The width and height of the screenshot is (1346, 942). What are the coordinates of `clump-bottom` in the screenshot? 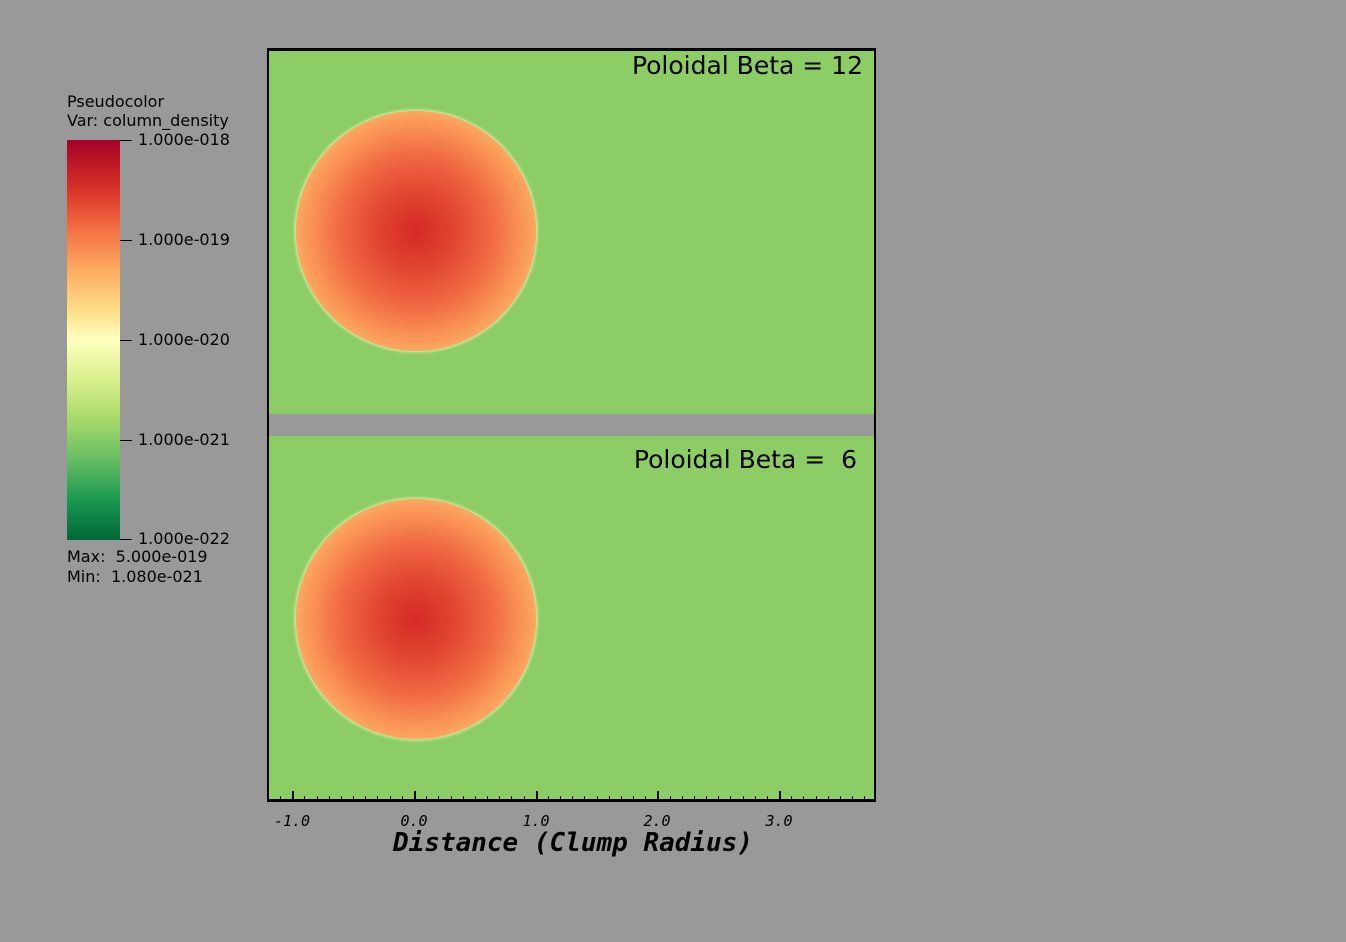 It's located at (416, 619).